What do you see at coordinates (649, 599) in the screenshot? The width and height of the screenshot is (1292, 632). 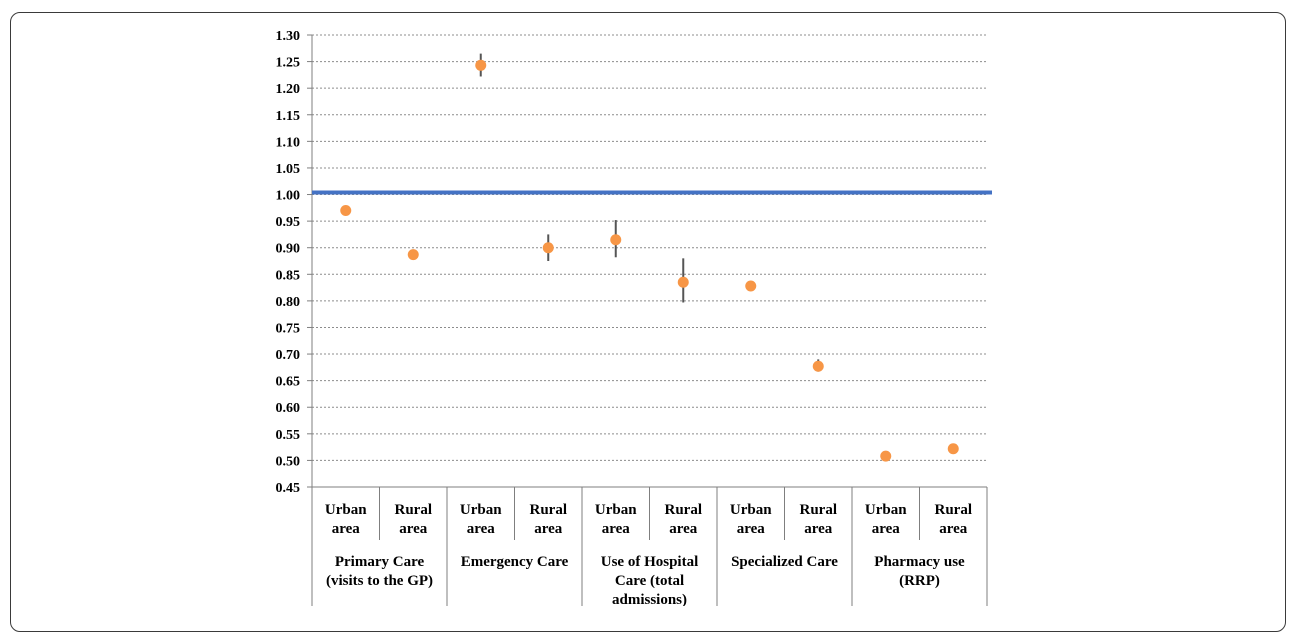 I see `group-label: admissions)` at bounding box center [649, 599].